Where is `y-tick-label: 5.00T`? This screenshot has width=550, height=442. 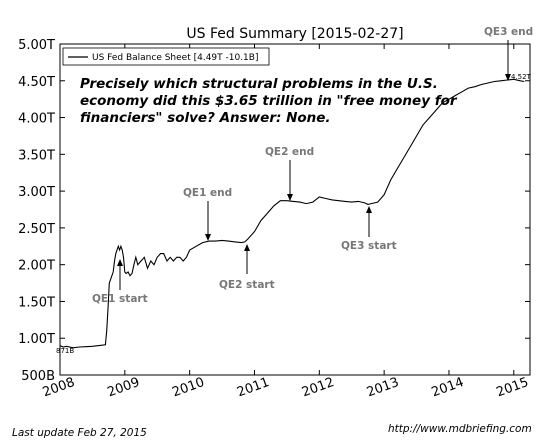 y-tick-label: 5.00T is located at coordinates (36, 45).